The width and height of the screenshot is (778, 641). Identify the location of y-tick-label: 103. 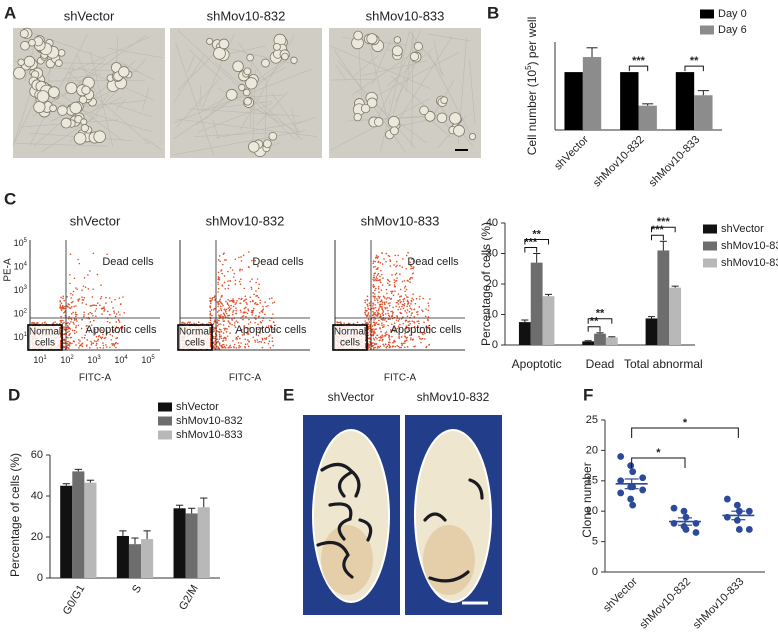
(21, 290).